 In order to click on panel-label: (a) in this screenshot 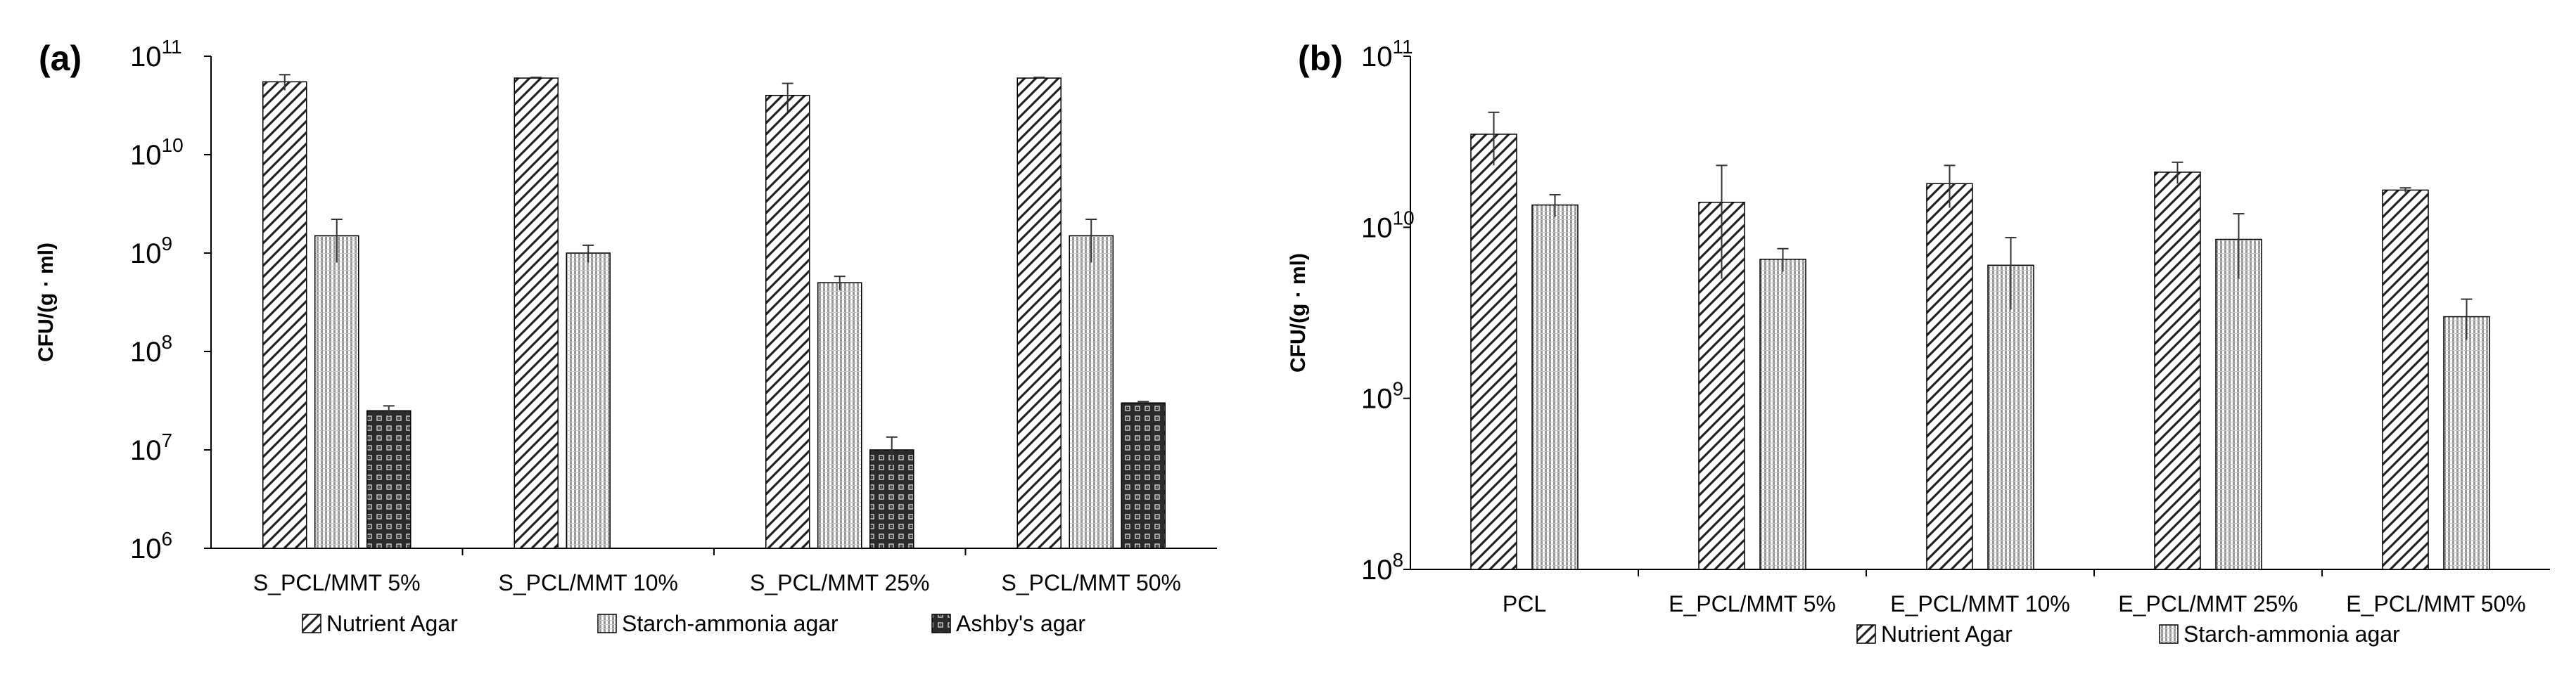, I will do `click(60, 58)`.